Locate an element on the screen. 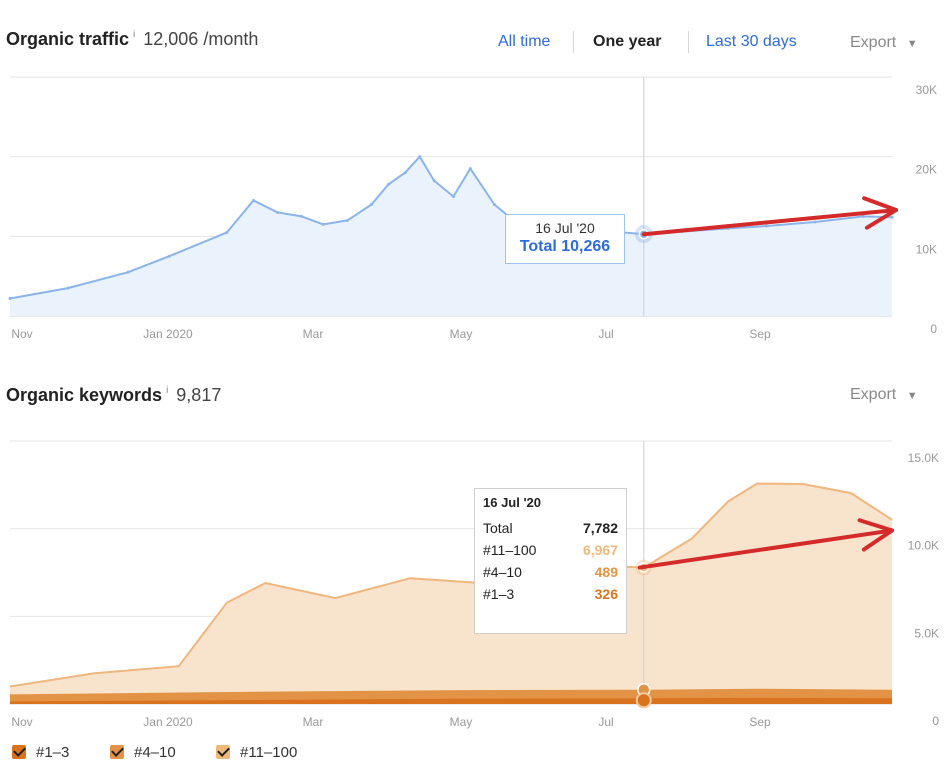 This screenshot has width=945, height=774. legend-item-11-100: #11–100 is located at coordinates (256, 752).